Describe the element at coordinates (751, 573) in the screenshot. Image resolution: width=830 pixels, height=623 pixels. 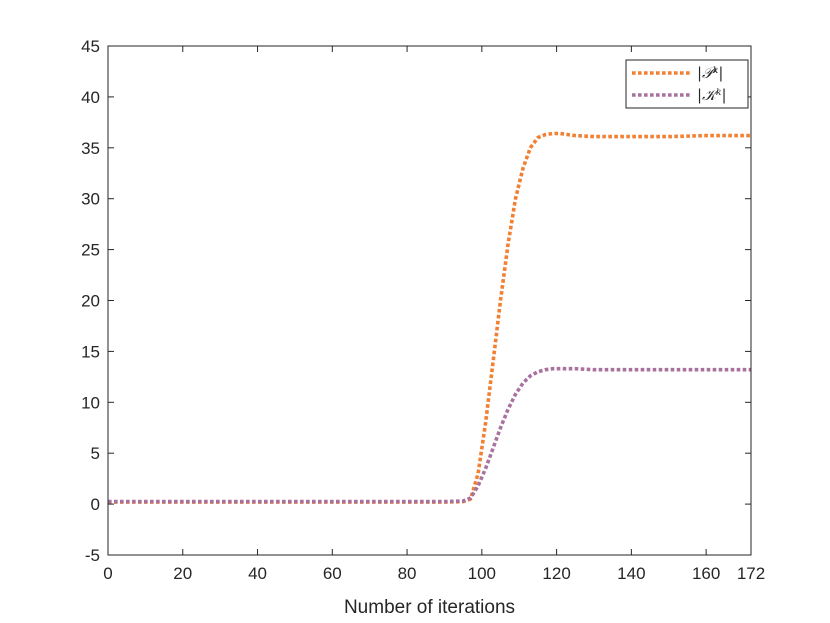
I see `x-tick-label: 172` at that location.